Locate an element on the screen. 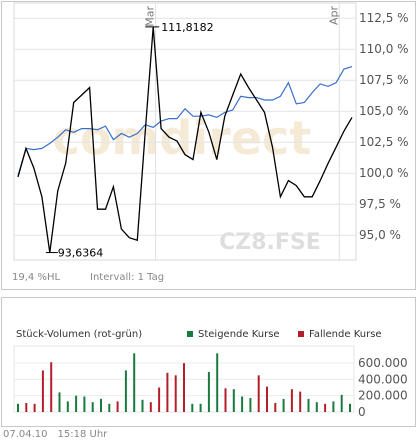 The image size is (417, 443). legend-down-swatch is located at coordinates (301, 334).